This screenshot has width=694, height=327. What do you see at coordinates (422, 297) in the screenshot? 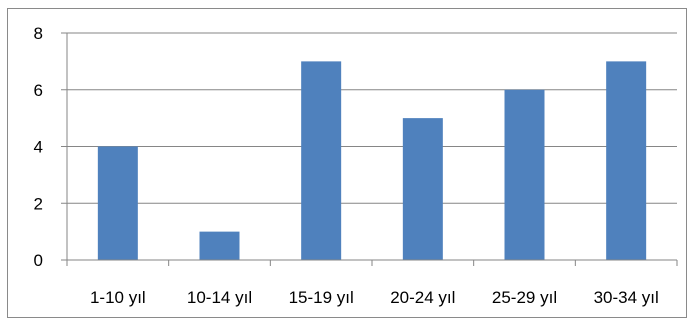
I see `x-tick-label: 20-24 yıl` at bounding box center [422, 297].